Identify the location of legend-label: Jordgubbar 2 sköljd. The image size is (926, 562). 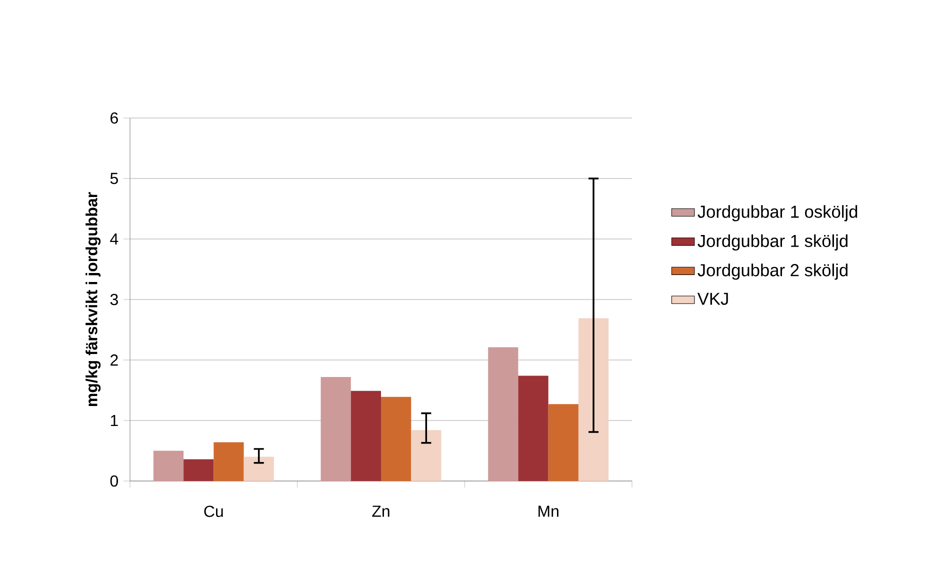
(773, 272).